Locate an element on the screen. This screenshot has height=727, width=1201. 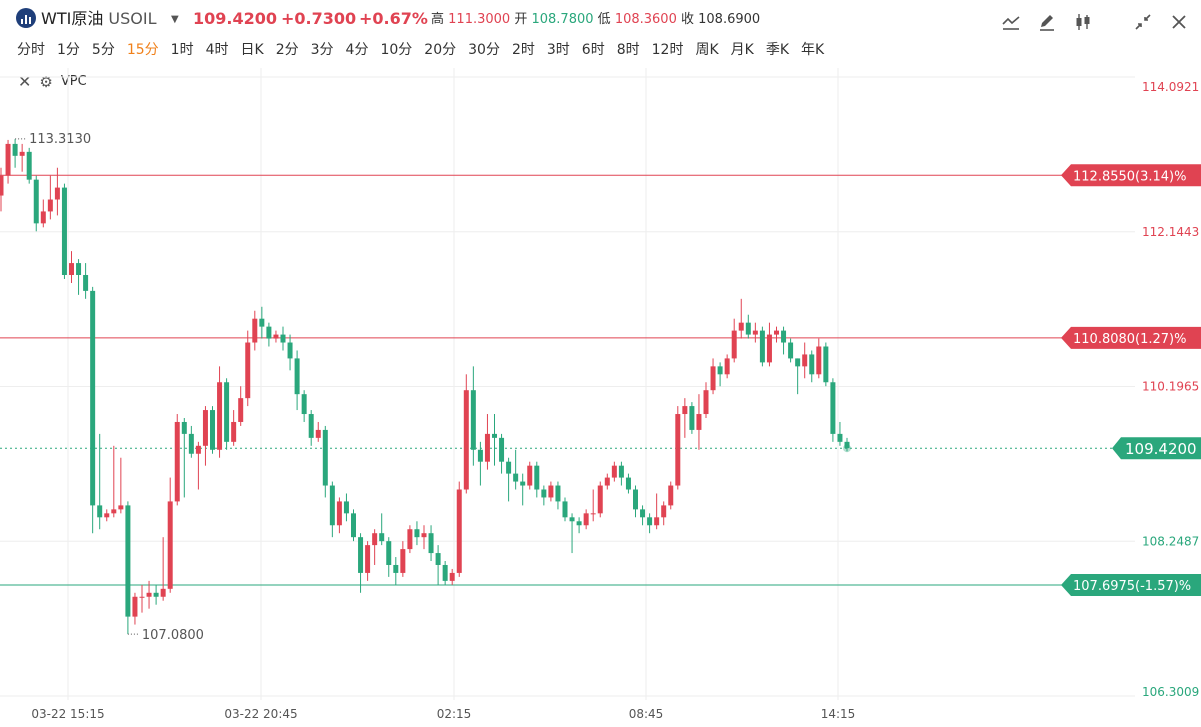
period-tab: 周K is located at coordinates (707, 50).